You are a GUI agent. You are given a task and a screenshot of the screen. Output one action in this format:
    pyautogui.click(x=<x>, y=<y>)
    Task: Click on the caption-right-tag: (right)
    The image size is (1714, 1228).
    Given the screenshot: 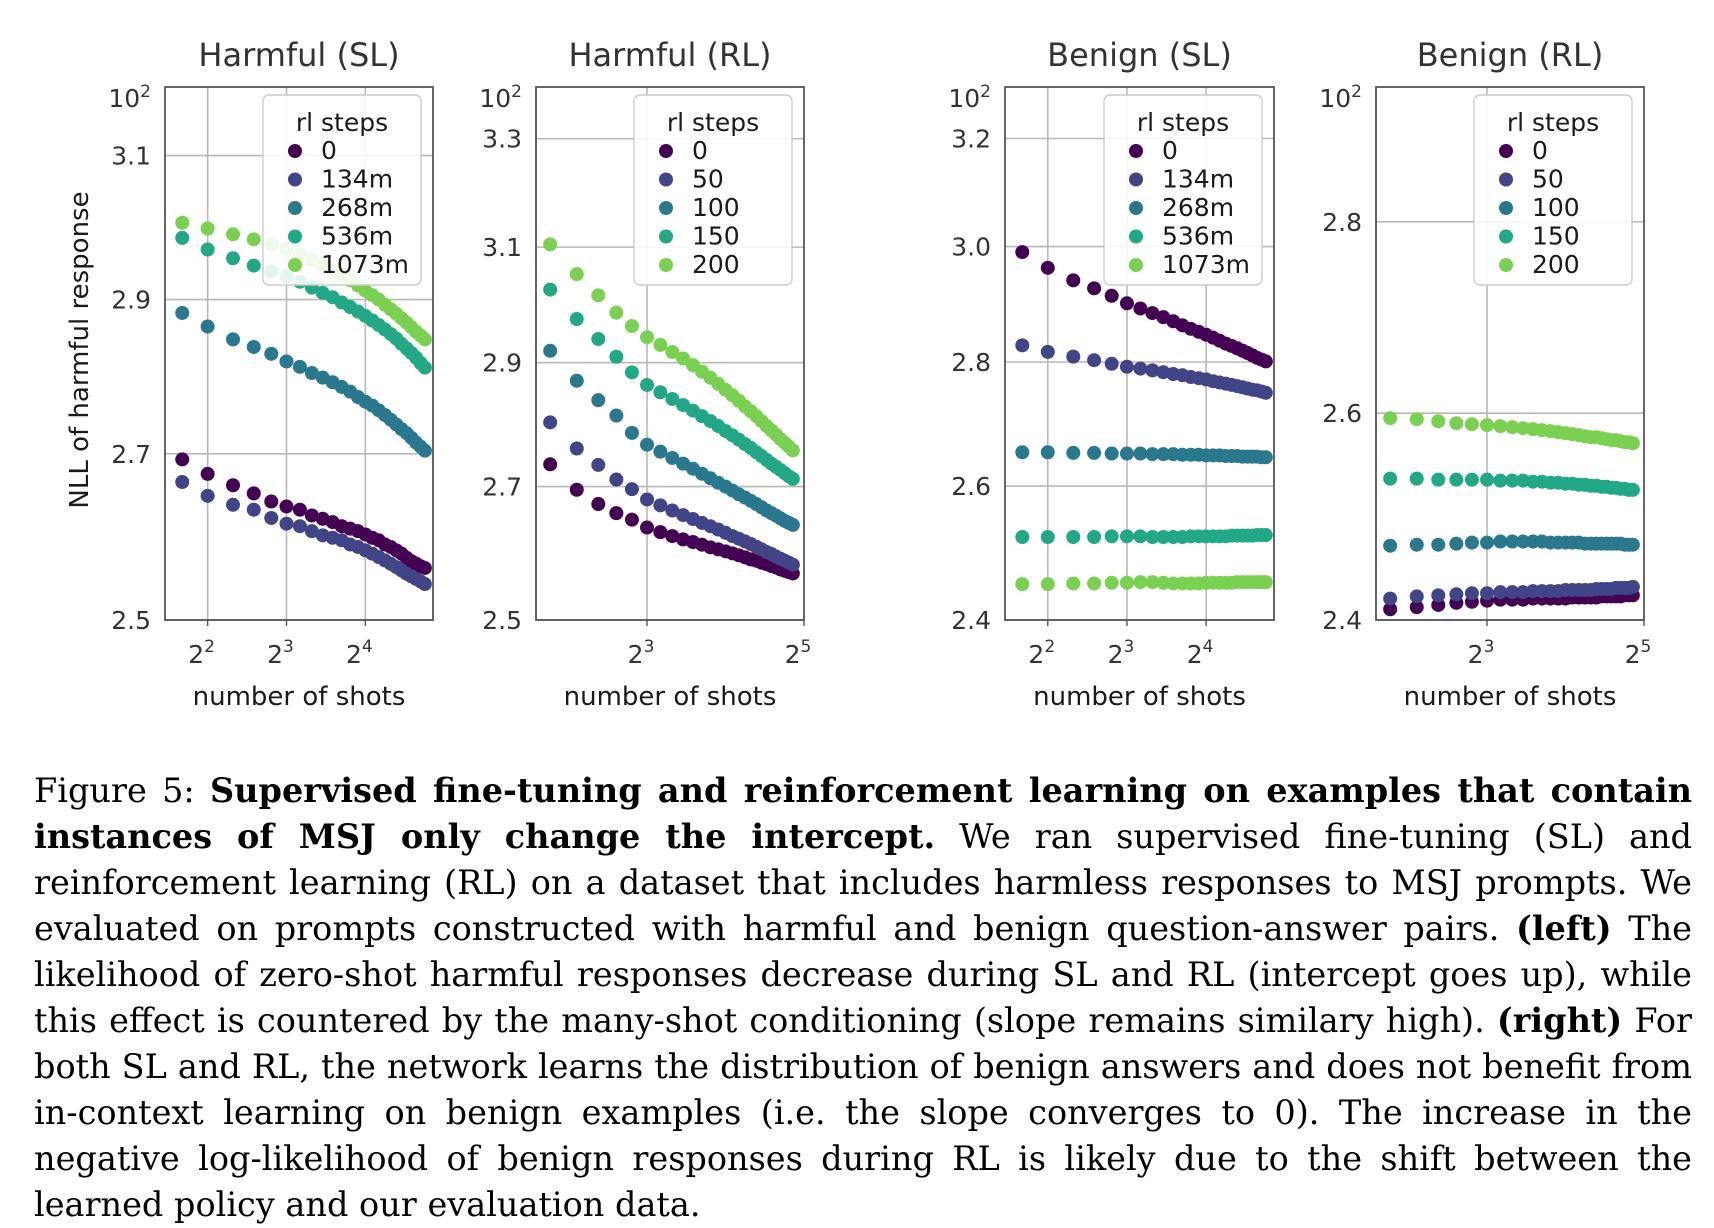 What is the action you would take?
    pyautogui.click(x=1559, y=1020)
    